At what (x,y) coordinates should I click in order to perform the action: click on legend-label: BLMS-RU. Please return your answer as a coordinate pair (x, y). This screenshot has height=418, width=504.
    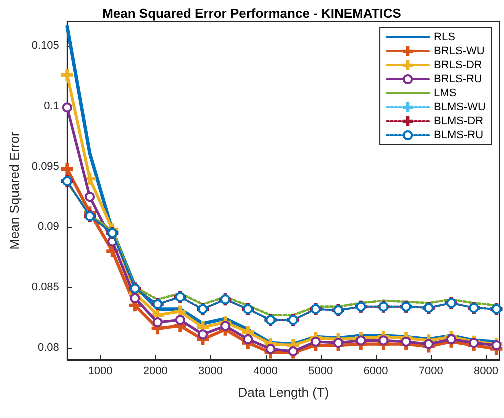
    Looking at the image, I should click on (459, 136).